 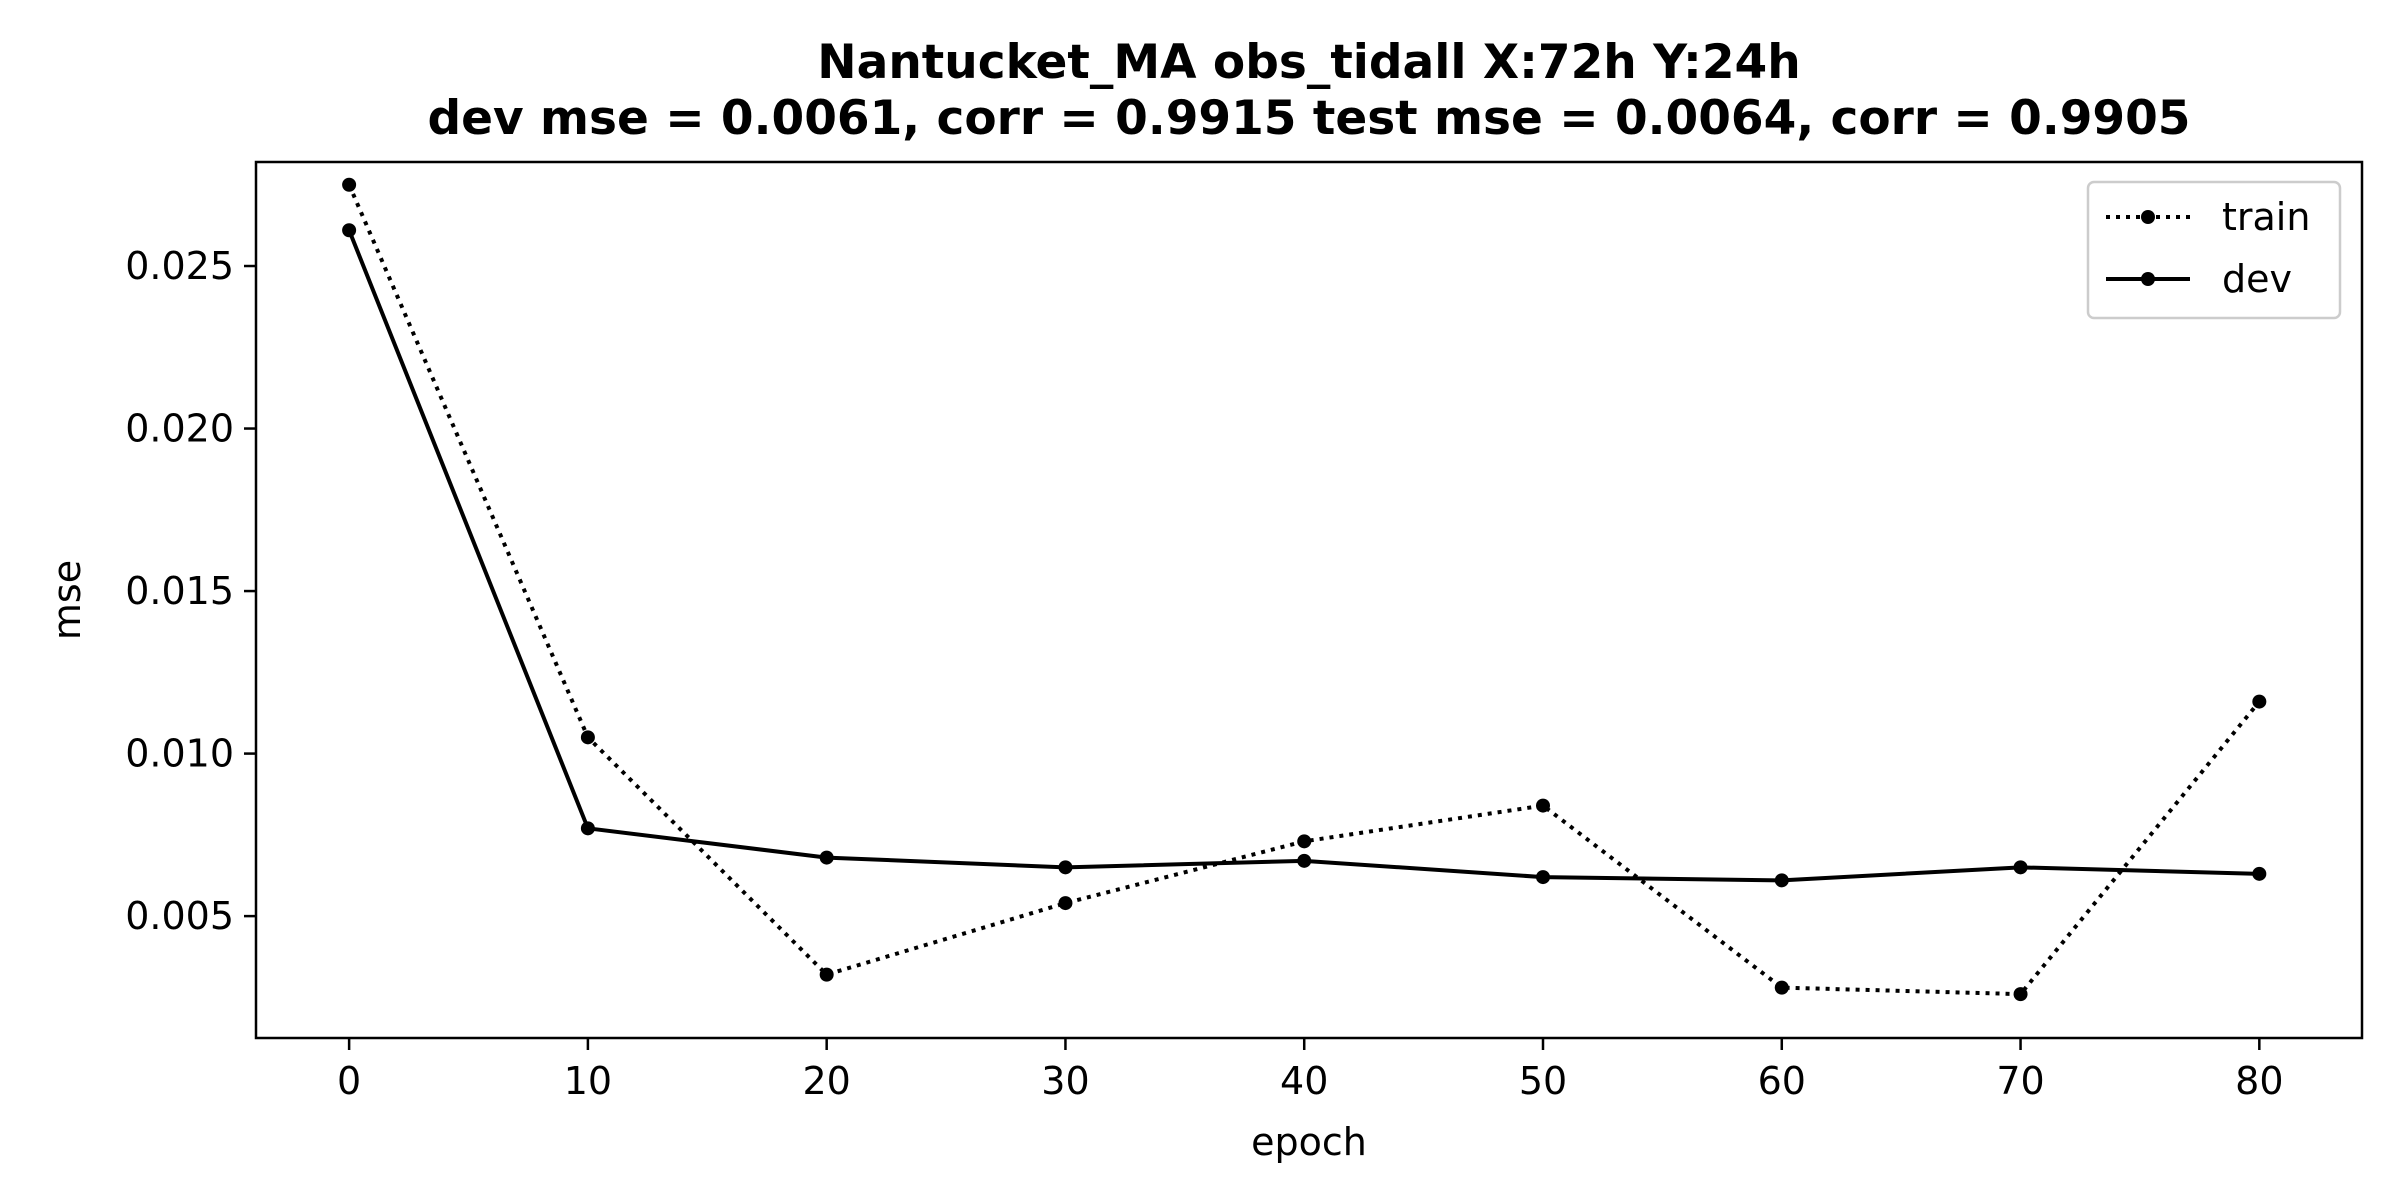 I want to click on legend-dev-label: dev, so click(x=2257, y=279).